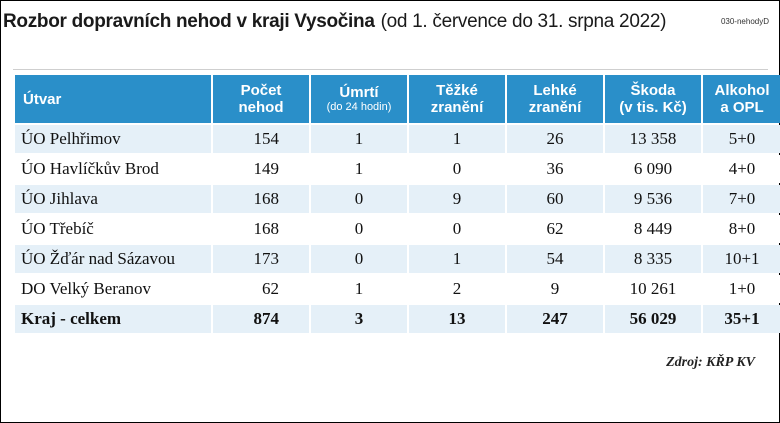 The width and height of the screenshot is (780, 423). I want to click on cell-skoda: 8 335, so click(653, 259).